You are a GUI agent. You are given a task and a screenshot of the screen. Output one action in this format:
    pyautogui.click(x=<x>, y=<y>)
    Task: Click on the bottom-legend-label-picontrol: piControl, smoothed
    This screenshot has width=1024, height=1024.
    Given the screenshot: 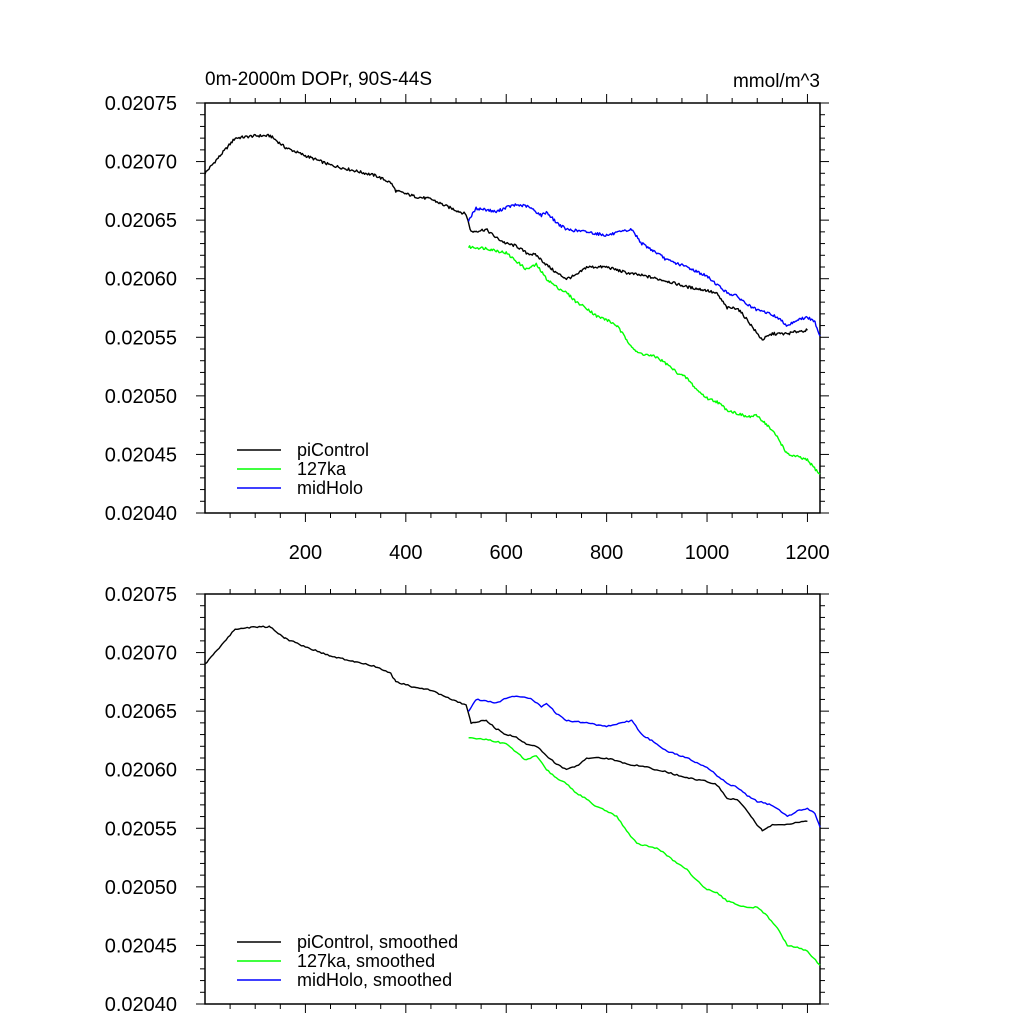 What is the action you would take?
    pyautogui.click(x=377, y=942)
    